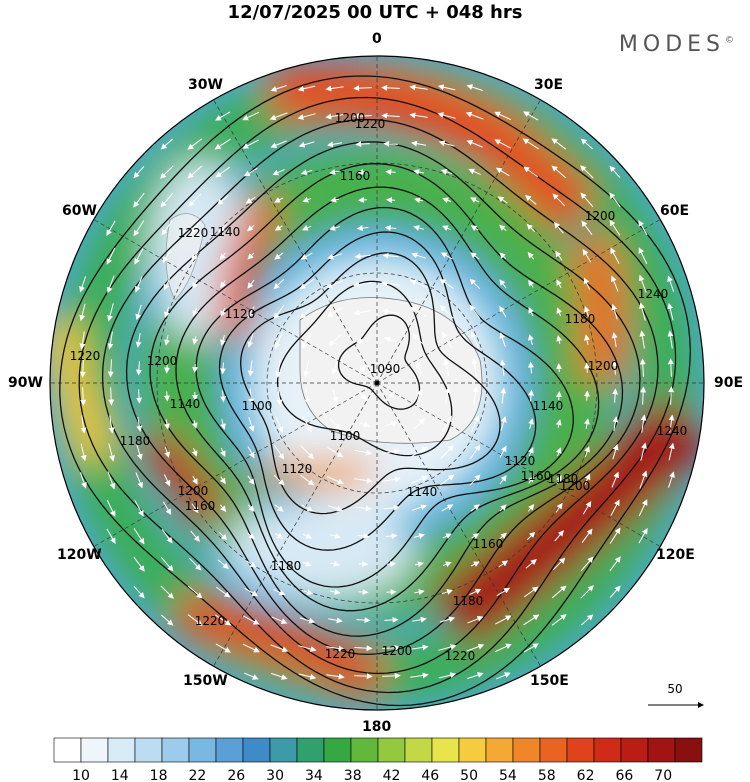 This screenshot has width=750, height=782. I want to click on longitude-label: 30E, so click(549, 85).